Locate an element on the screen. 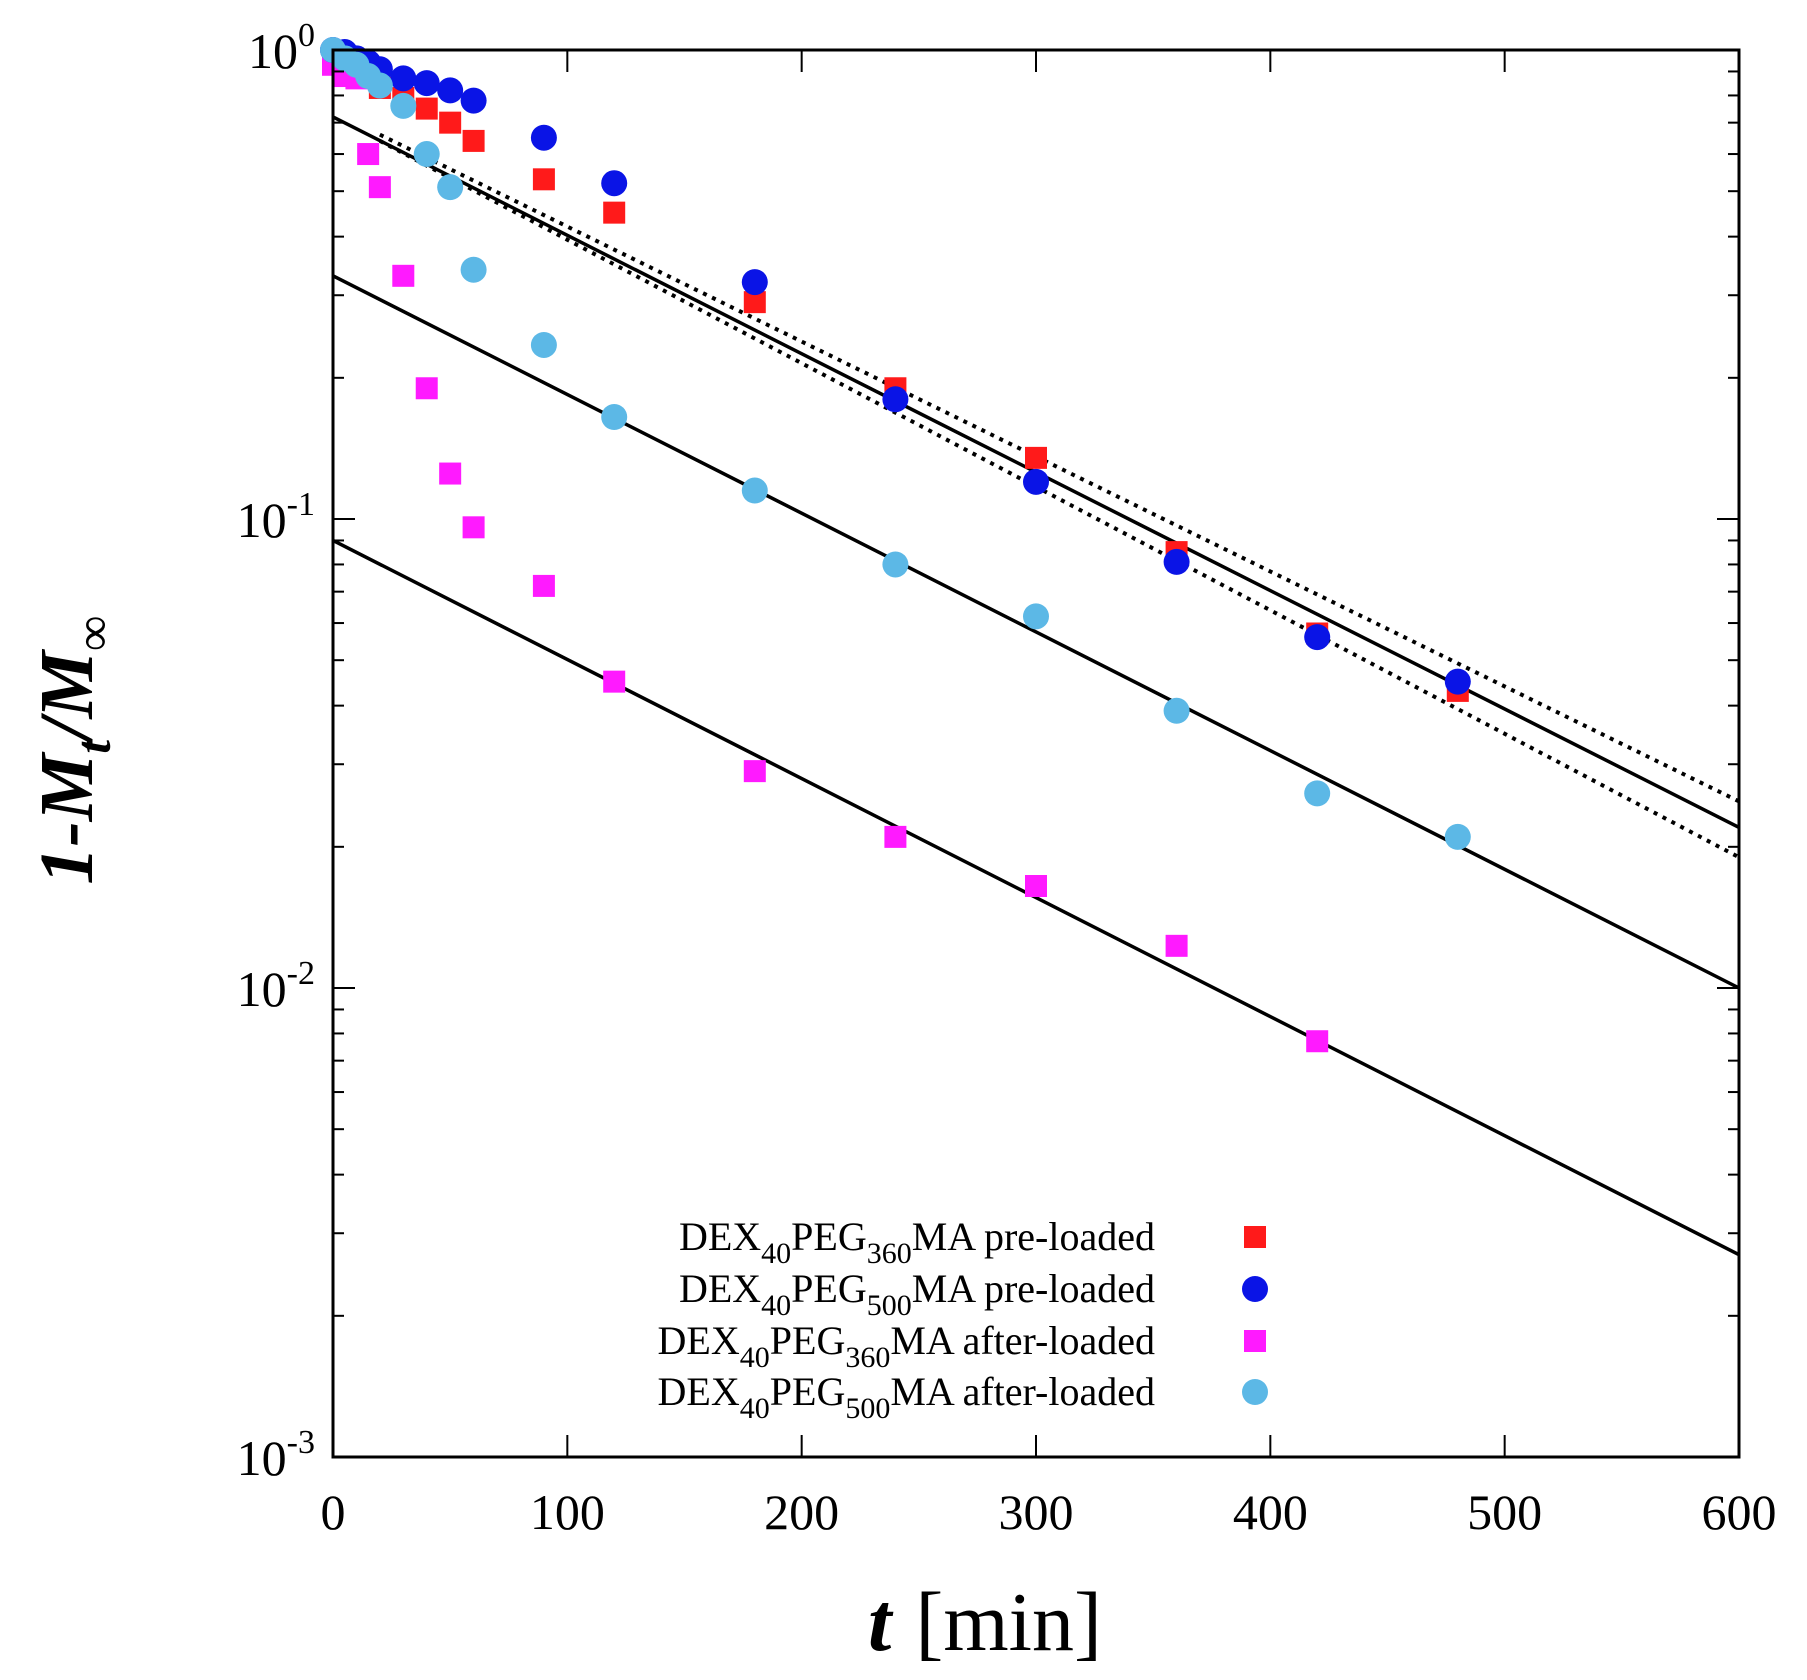  x-axis-unit: [min] is located at coordinates (1008, 1622).